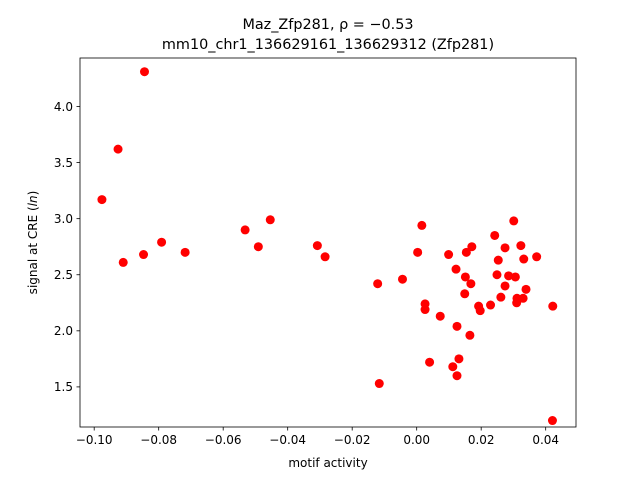 This screenshot has width=640, height=480. What do you see at coordinates (158, 440) in the screenshot?
I see `x-tick-label: −0.08` at bounding box center [158, 440].